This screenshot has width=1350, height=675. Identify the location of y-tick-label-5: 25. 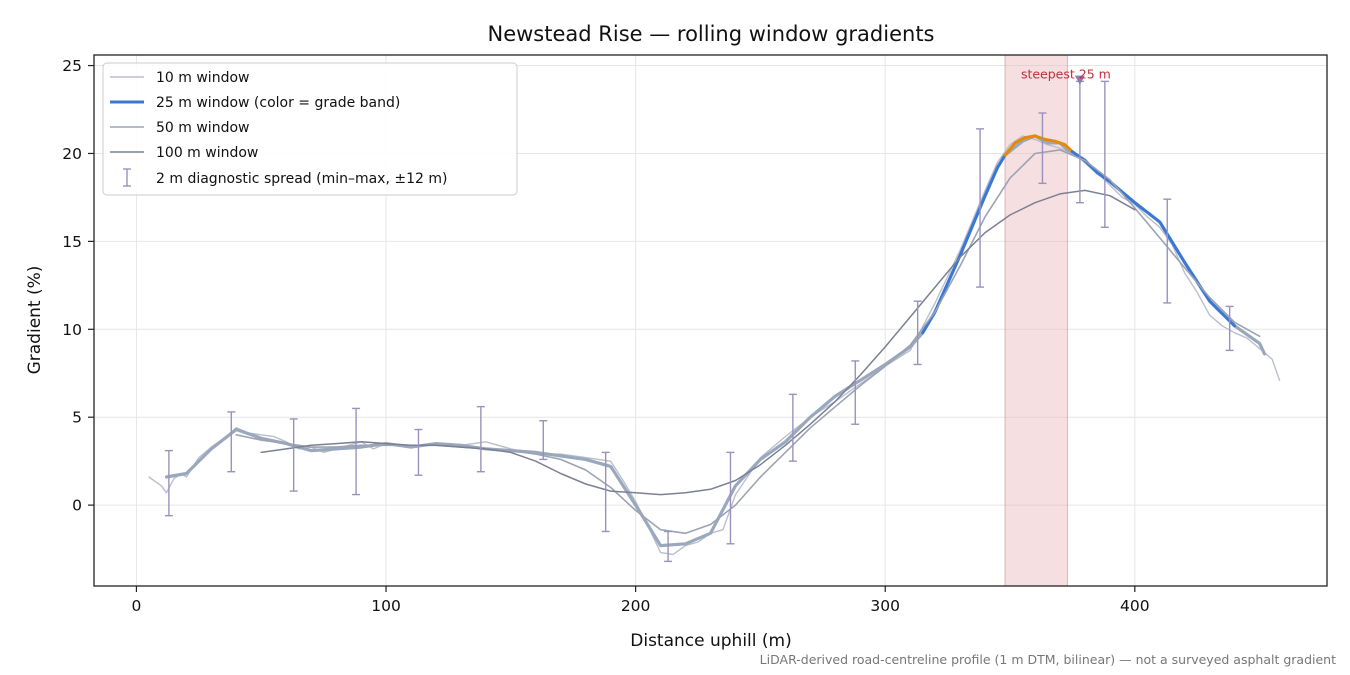
(72, 66).